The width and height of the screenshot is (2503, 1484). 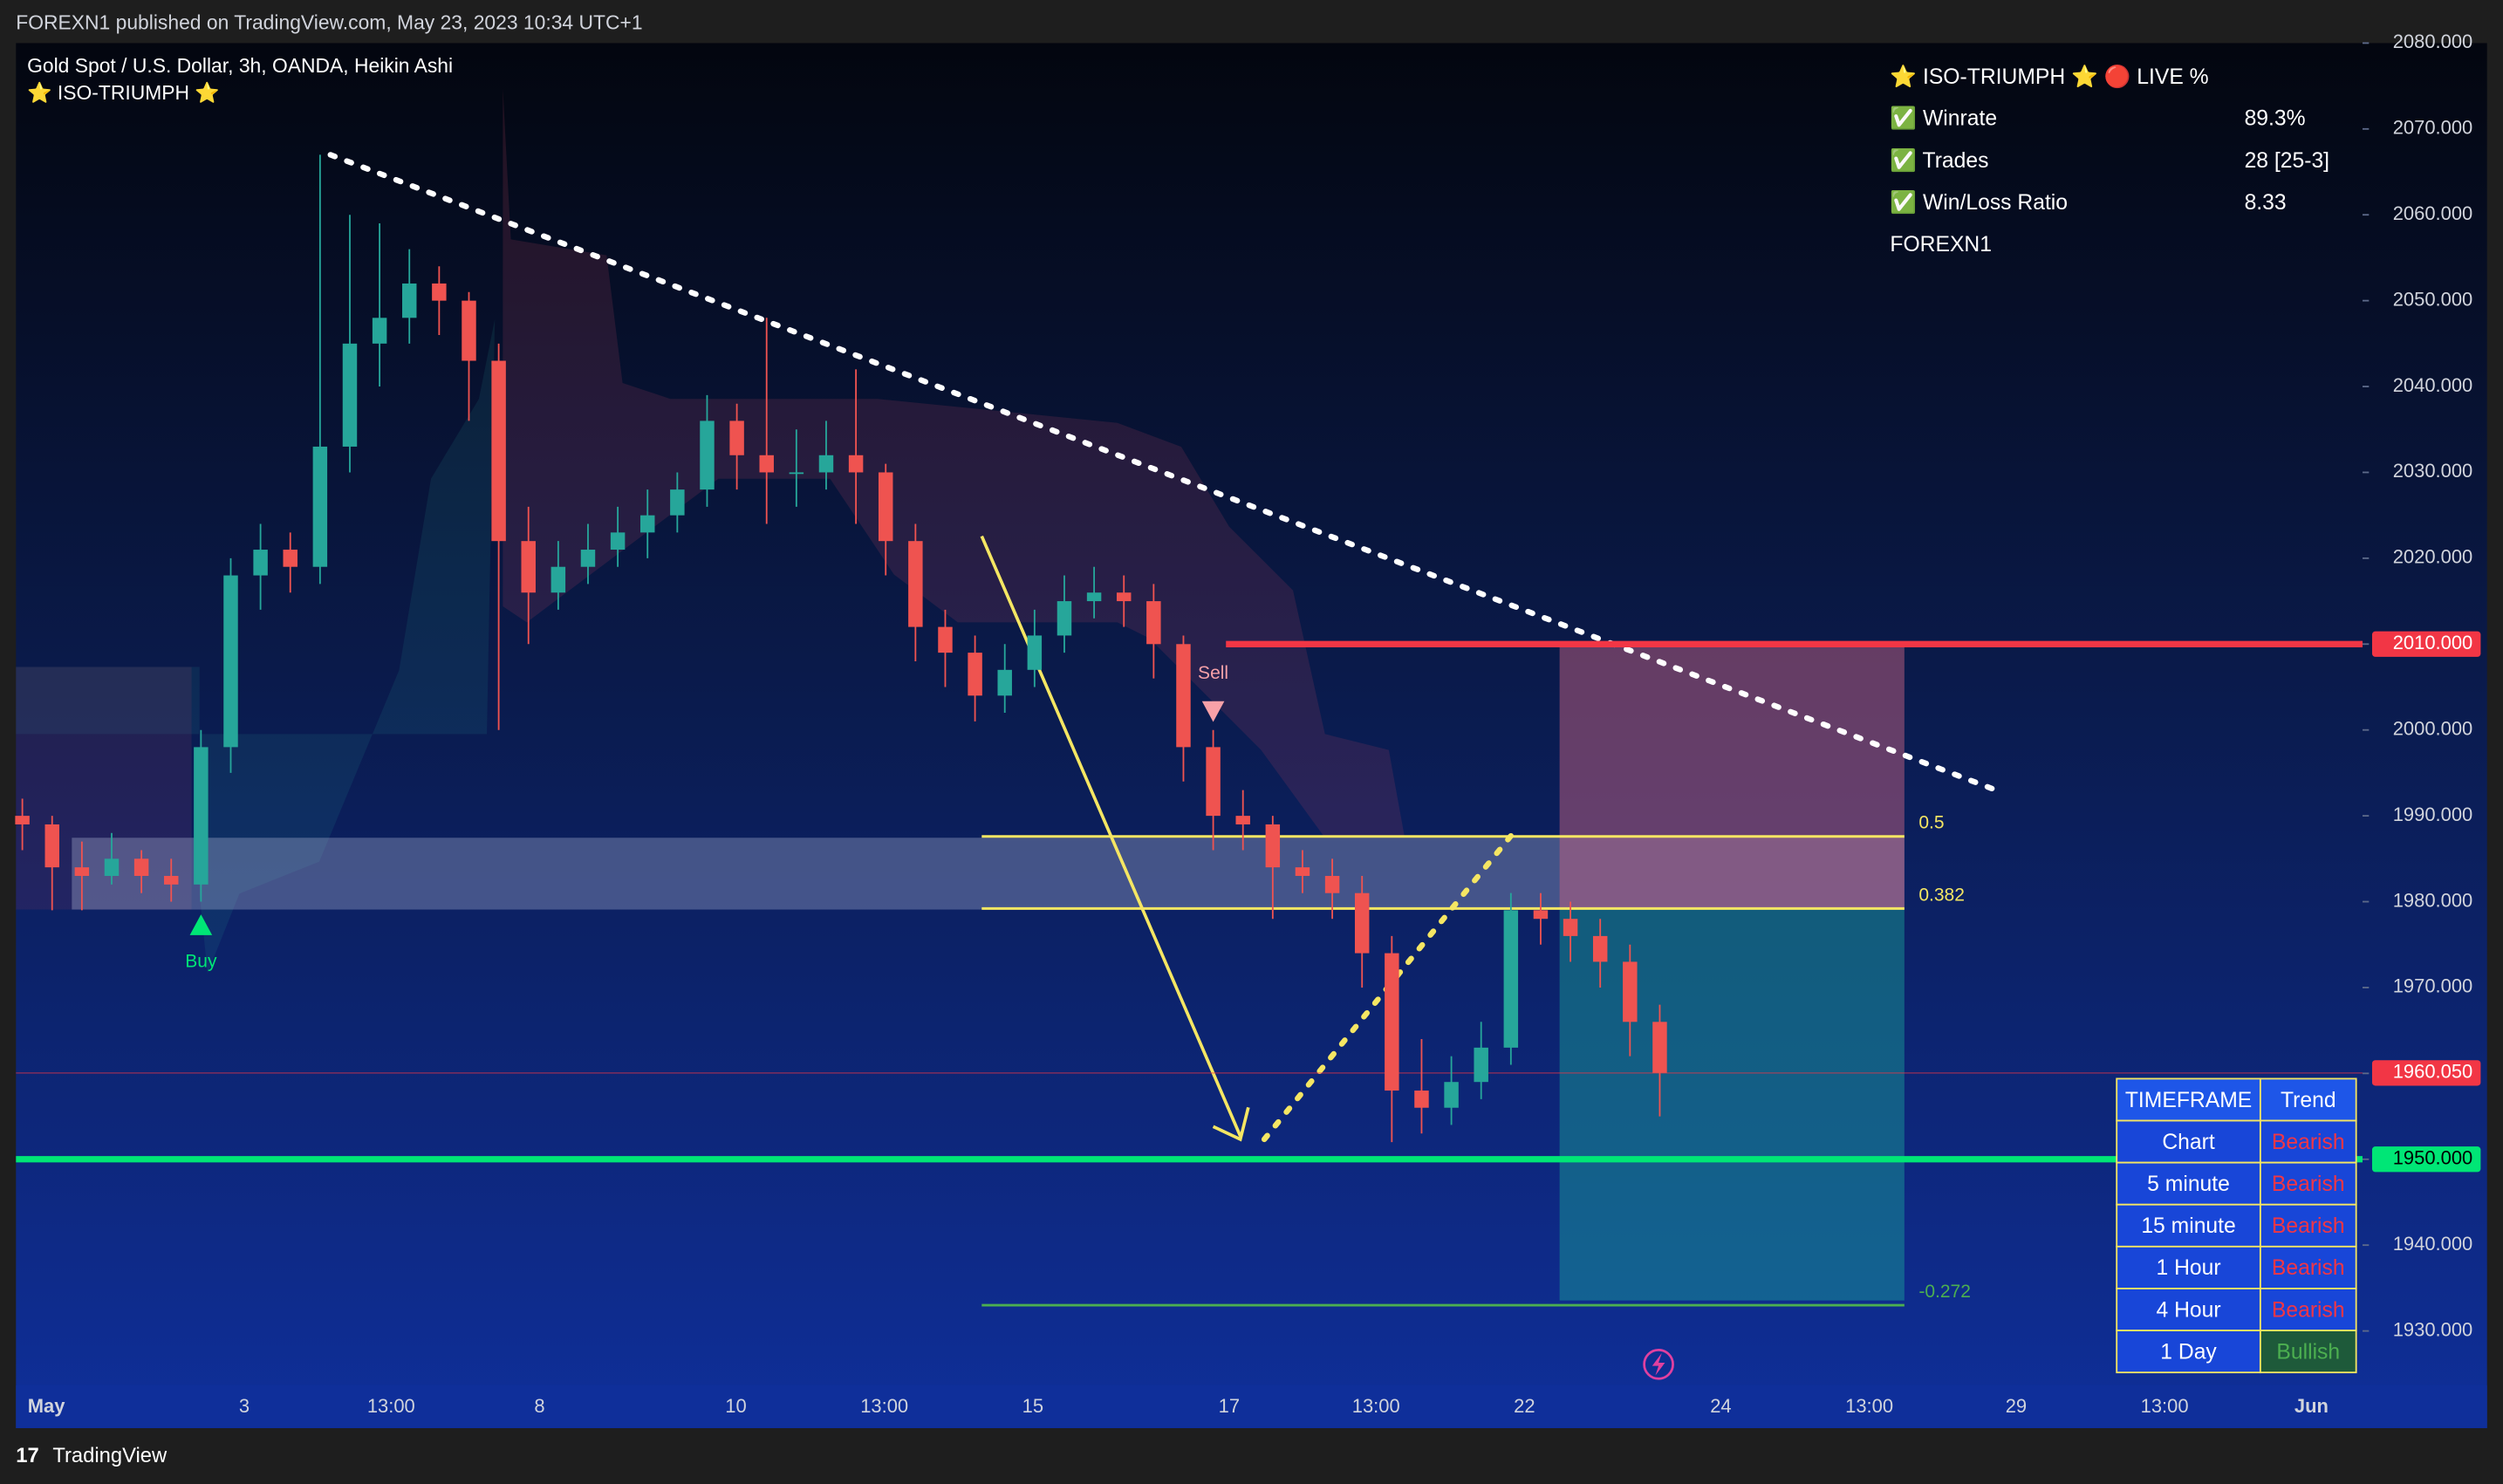 I want to click on stats-value: 89.3%, so click(x=2275, y=119).